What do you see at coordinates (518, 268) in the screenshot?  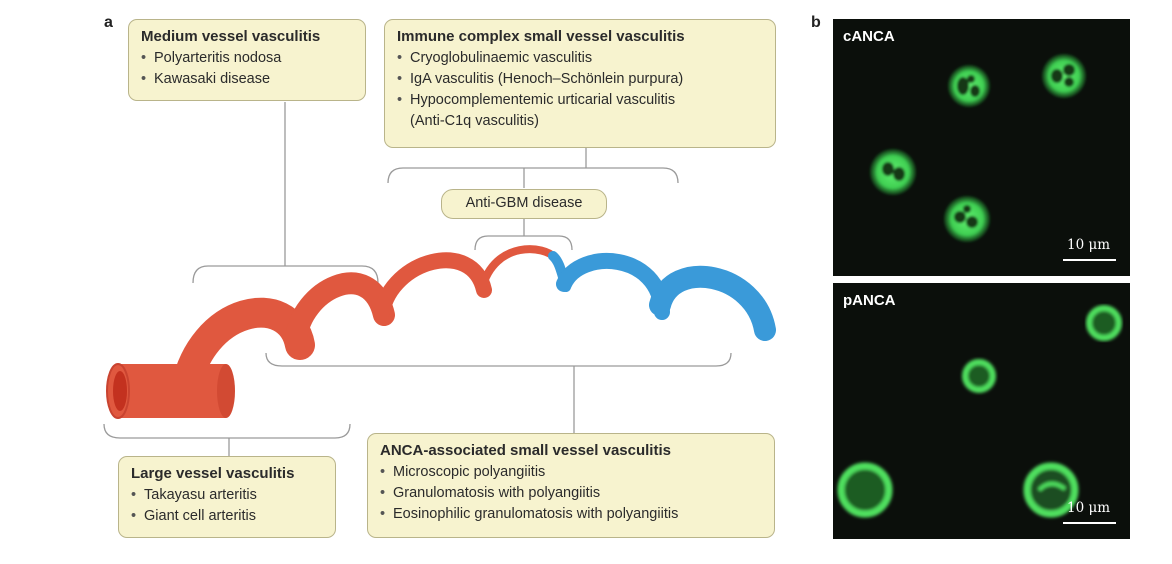 I see `capillary-arch` at bounding box center [518, 268].